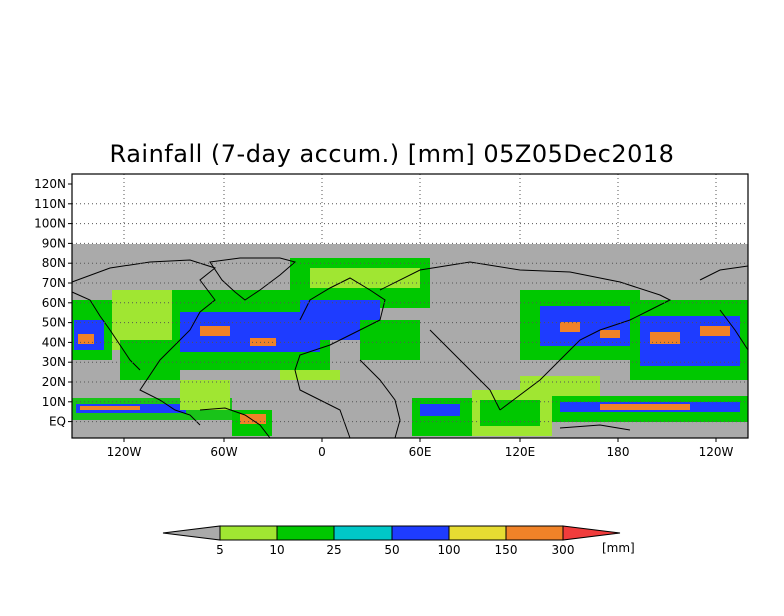 The width and height of the screenshot is (784, 616). What do you see at coordinates (54, 362) in the screenshot?
I see `lat-label: 30N` at bounding box center [54, 362].